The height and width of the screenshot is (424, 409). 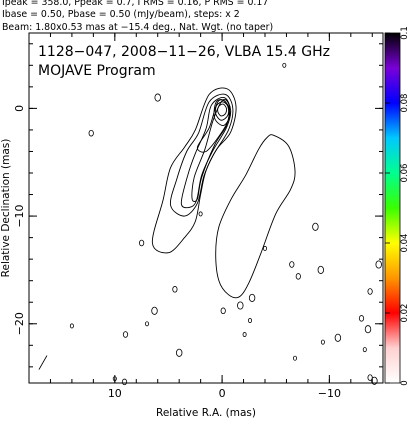 I want to click on colorbar-tick-label: 0, so click(x=404, y=382).